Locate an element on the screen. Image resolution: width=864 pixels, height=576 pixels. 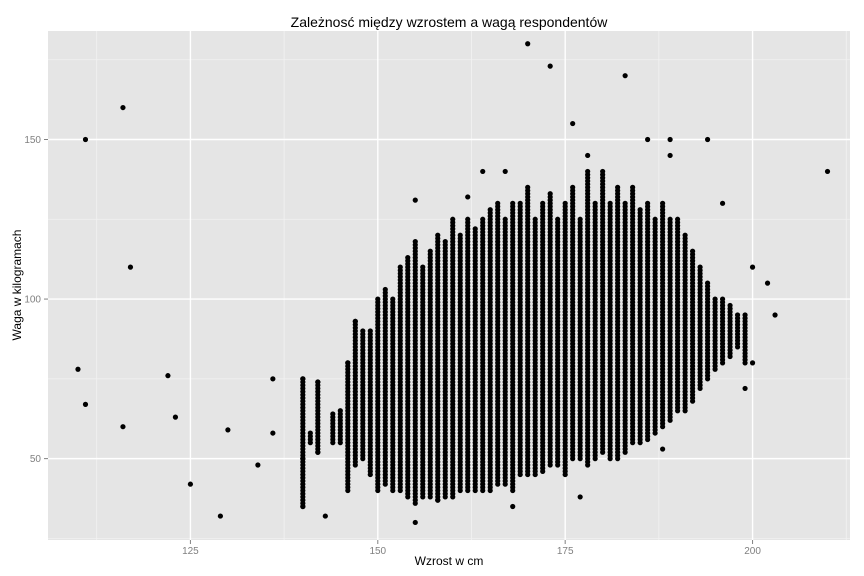
y-tick-label: 50 is located at coordinates (36, 459).